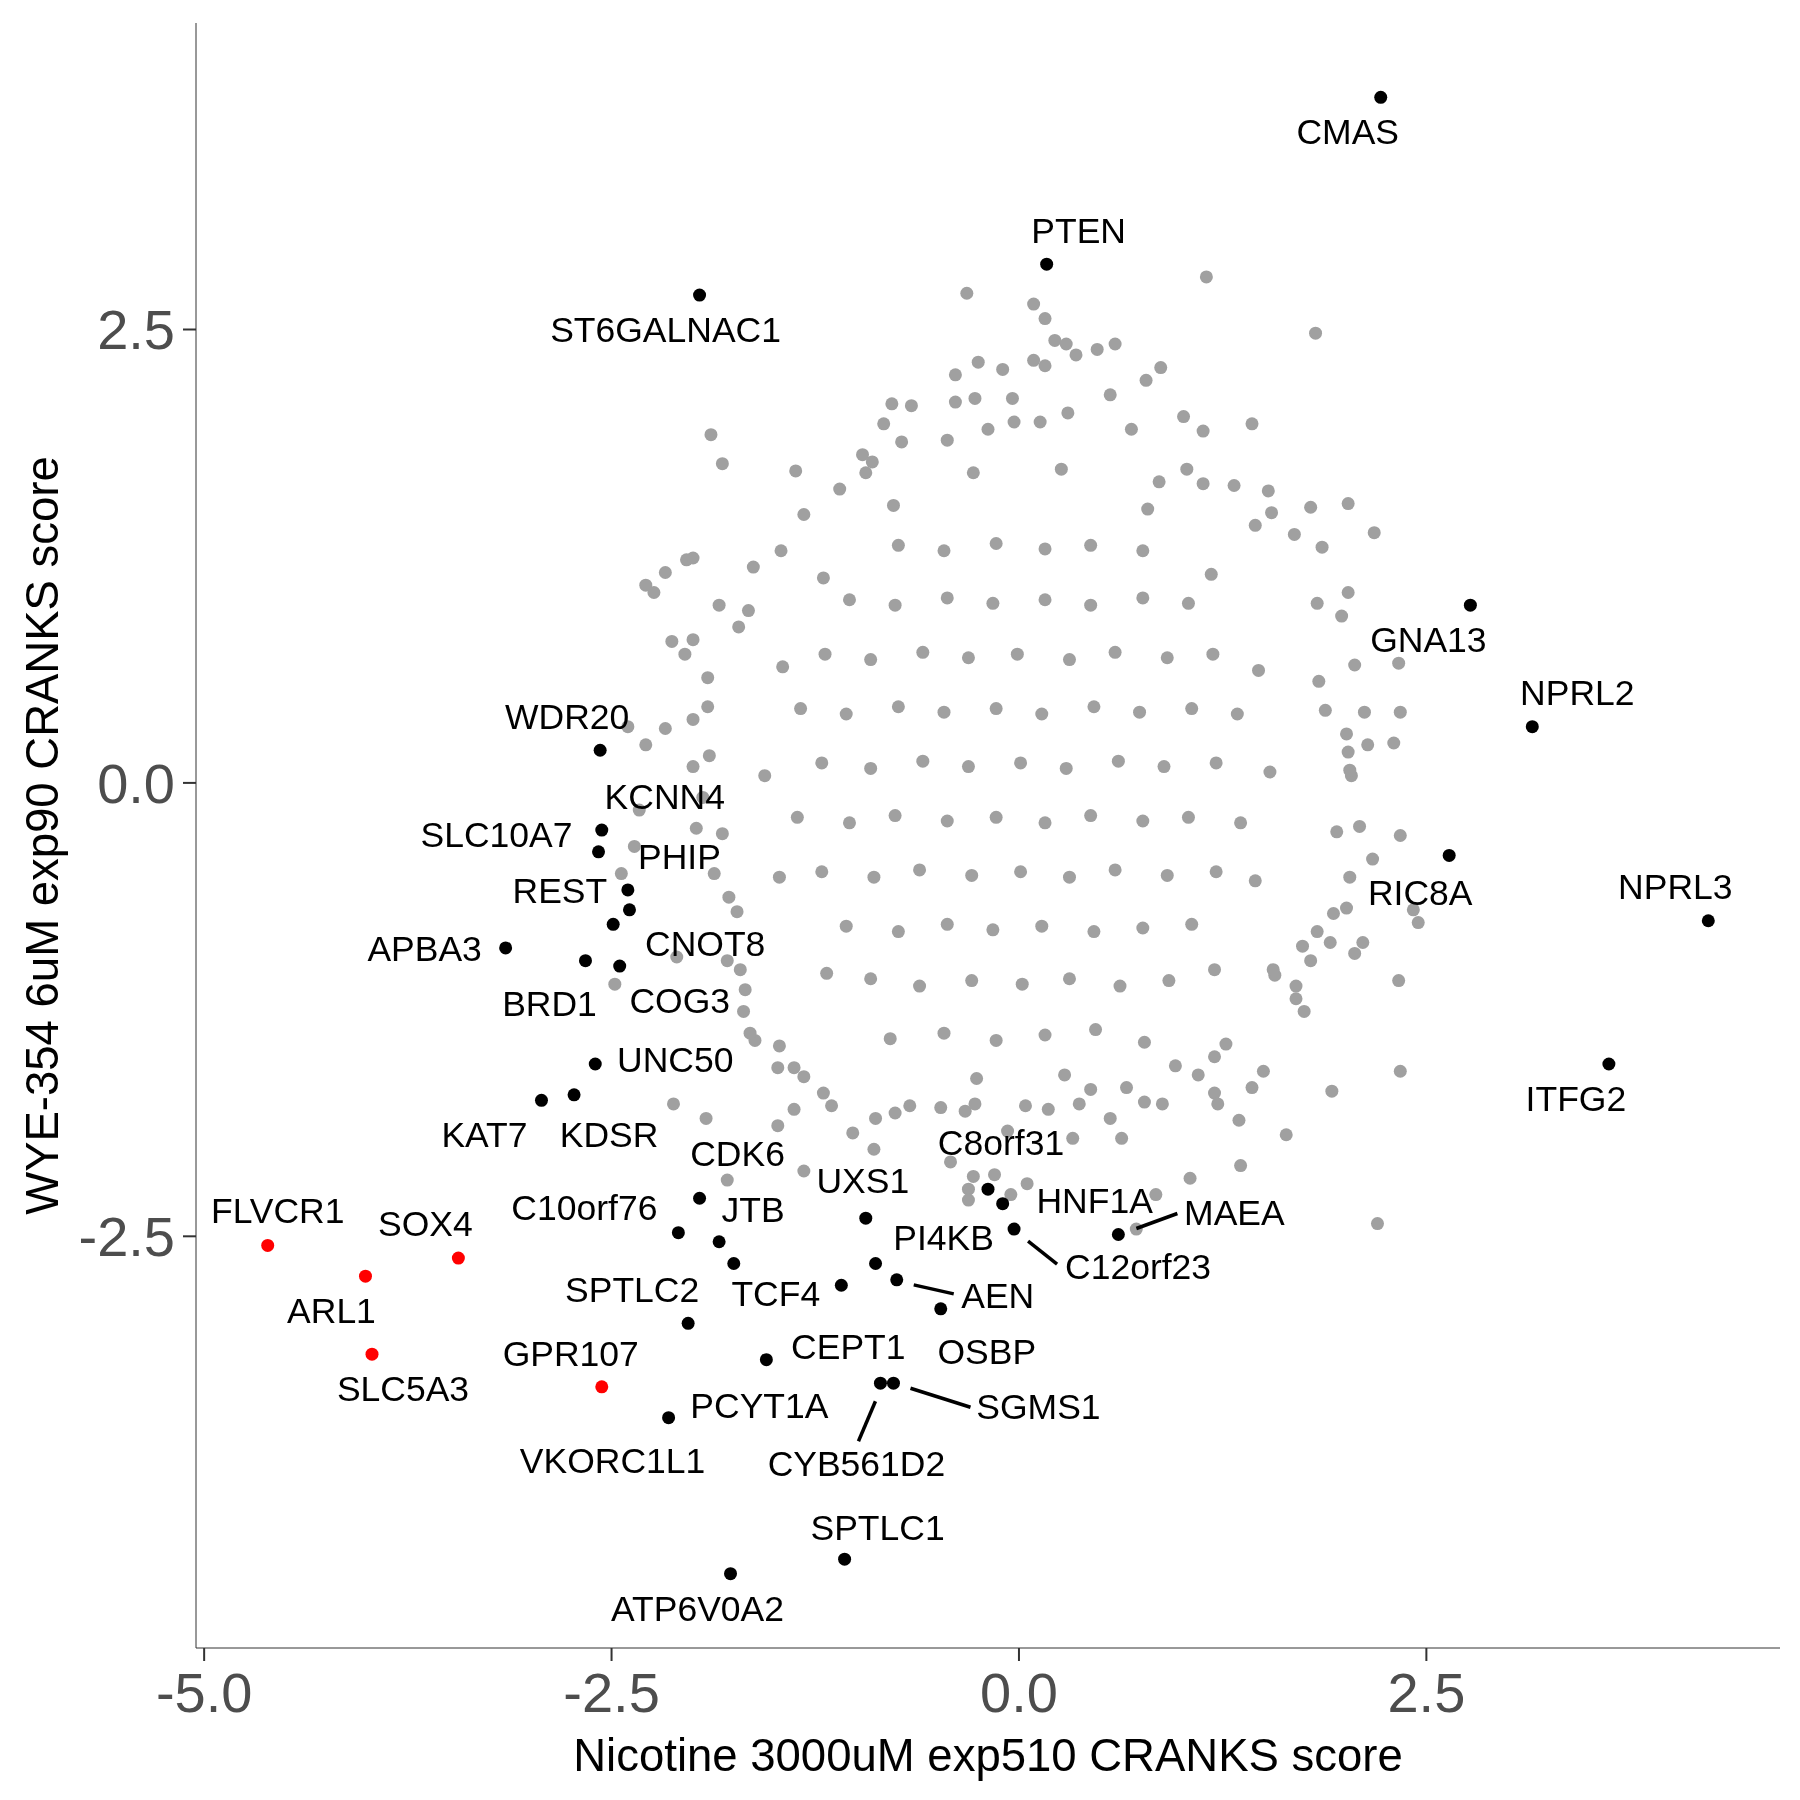  I want to click on annotation: PTEN, so click(1079, 231).